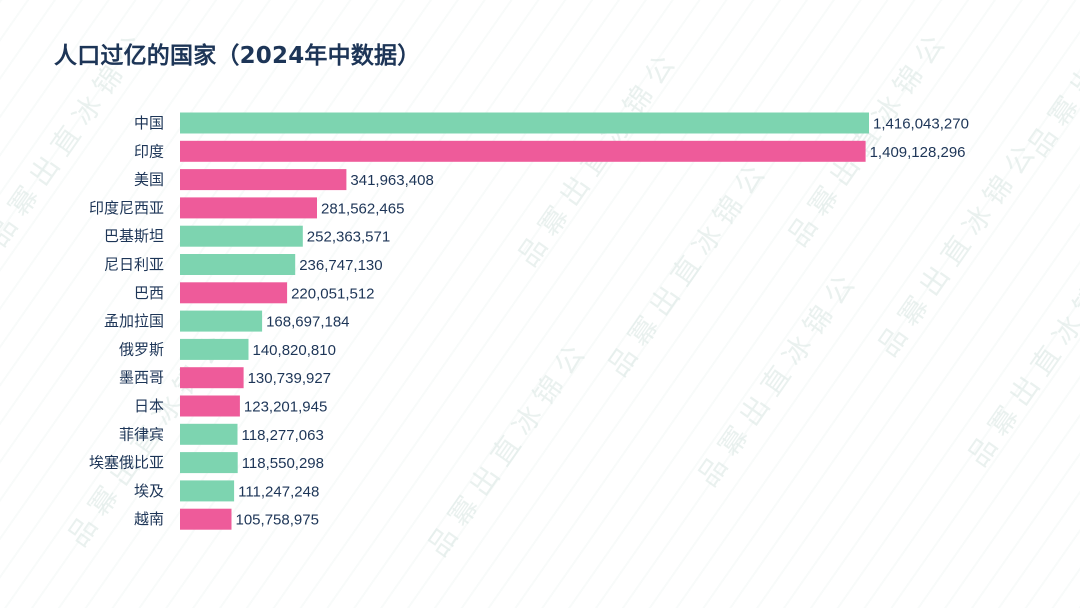 Image resolution: width=1080 pixels, height=608 pixels. What do you see at coordinates (362, 208) in the screenshot?
I see `value-label-3: 281,562,465` at bounding box center [362, 208].